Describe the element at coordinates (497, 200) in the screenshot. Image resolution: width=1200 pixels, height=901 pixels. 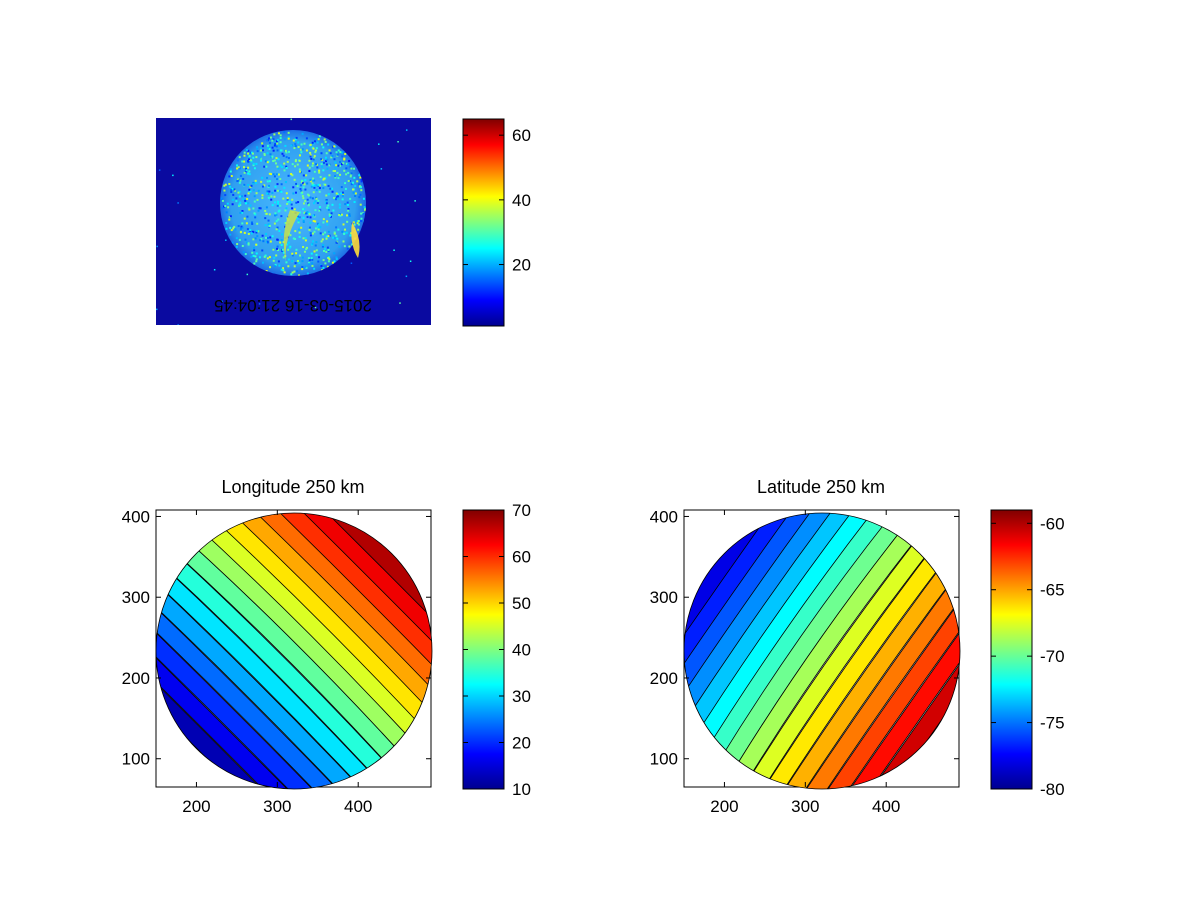
I see `image-colorbar-ticks: 20 40 60` at that location.